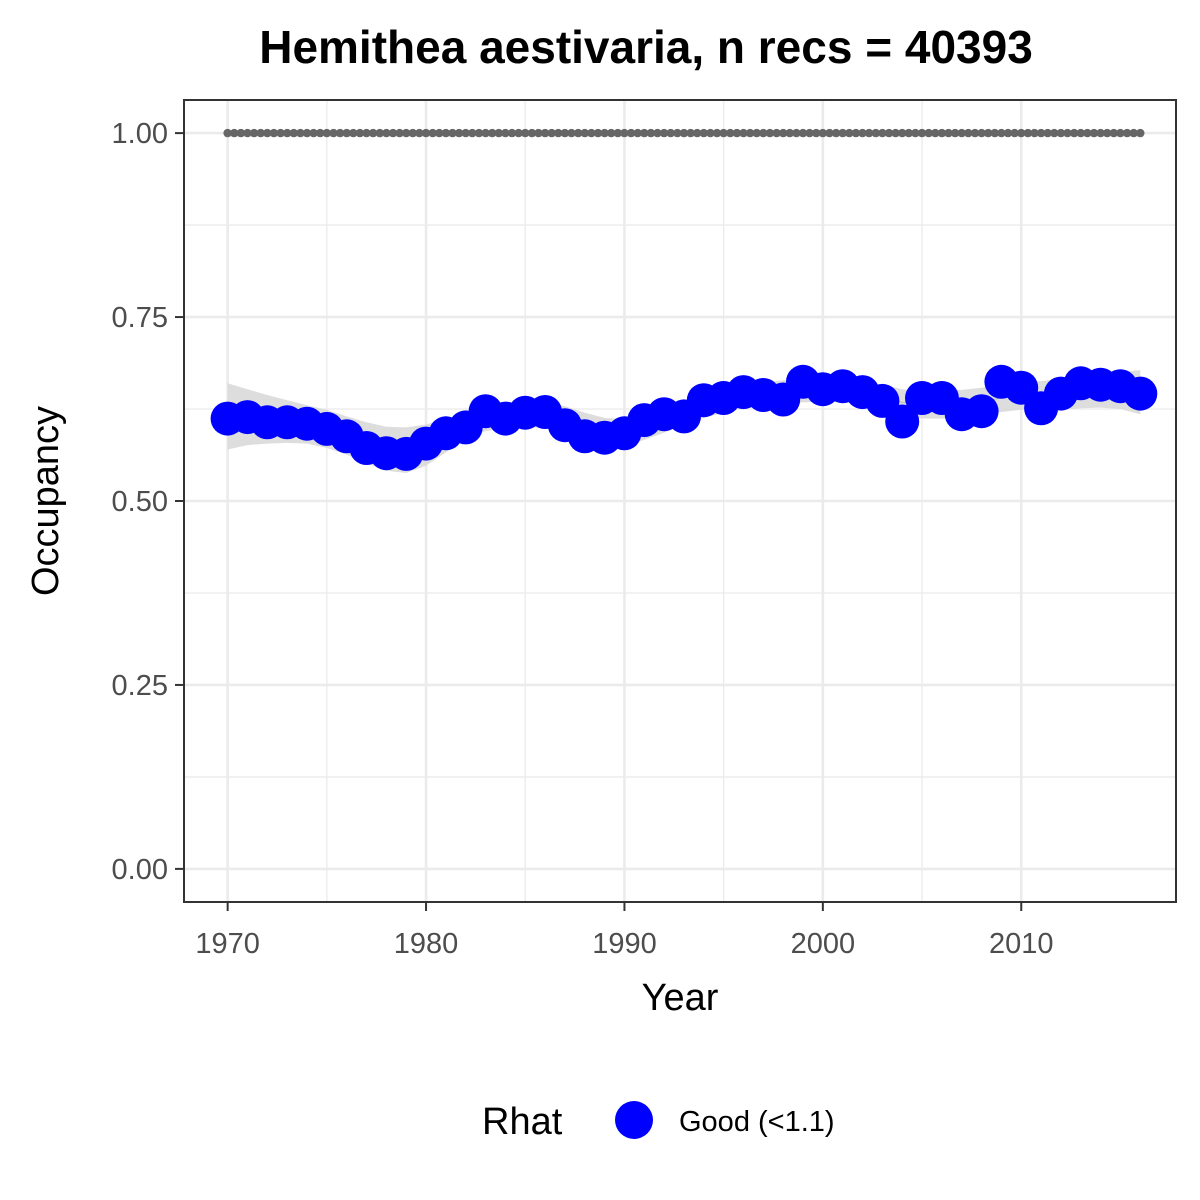 The image size is (1200, 1200). What do you see at coordinates (658, 1122) in the screenshot?
I see `legend: Rhat Good (<1.1)` at bounding box center [658, 1122].